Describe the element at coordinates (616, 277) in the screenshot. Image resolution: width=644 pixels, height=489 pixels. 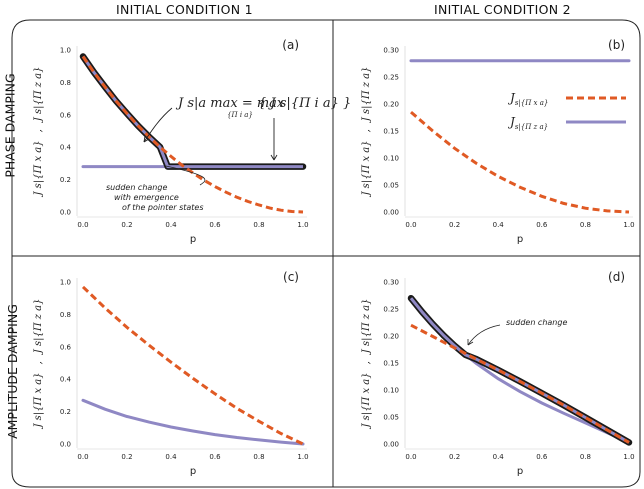
I see `panel-tag: (d)` at that location.